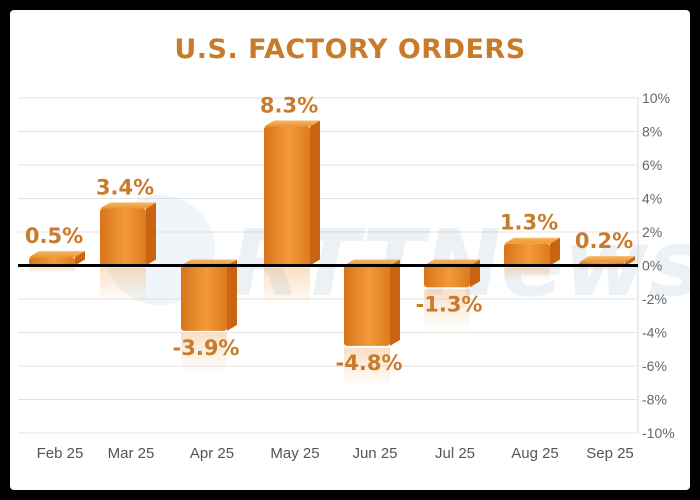 The image size is (700, 500). Describe the element at coordinates (449, 304) in the screenshot. I see `value-label: -1.3%` at that location.